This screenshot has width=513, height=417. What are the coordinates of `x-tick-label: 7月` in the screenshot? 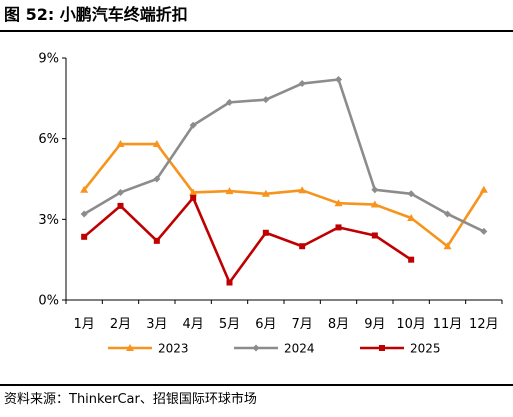 It's located at (302, 324).